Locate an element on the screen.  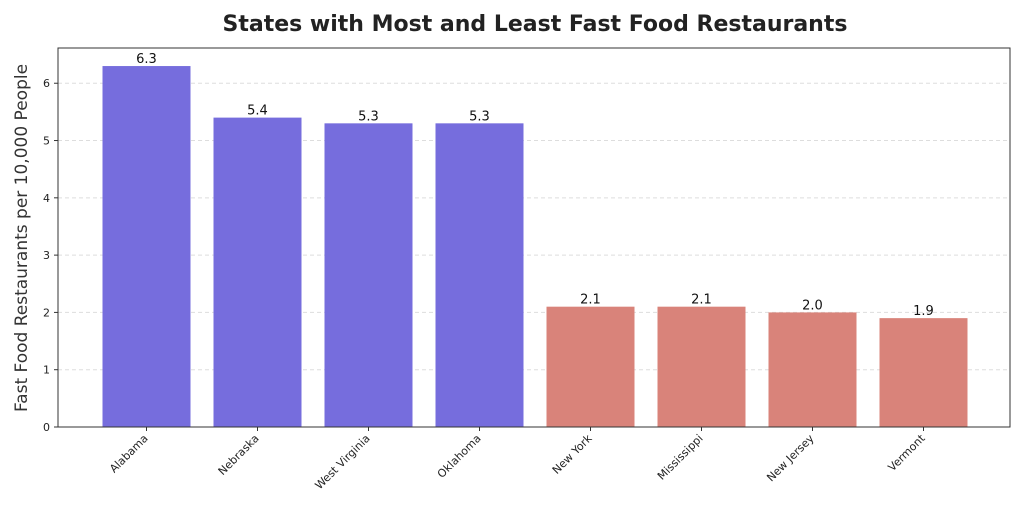
y-tick-label: 3 is located at coordinates (46, 255).